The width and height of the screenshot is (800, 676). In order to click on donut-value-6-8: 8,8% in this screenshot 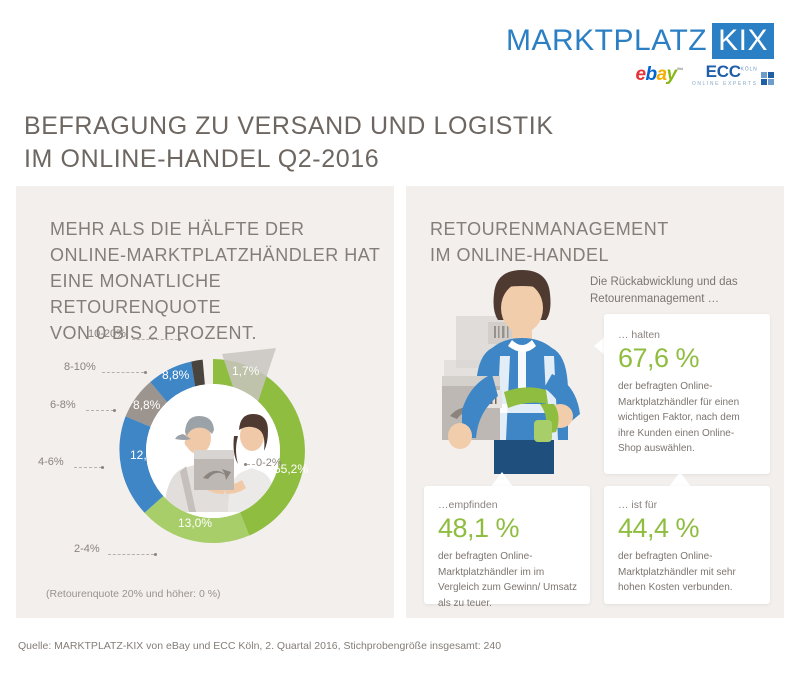, I will do `click(147, 405)`.